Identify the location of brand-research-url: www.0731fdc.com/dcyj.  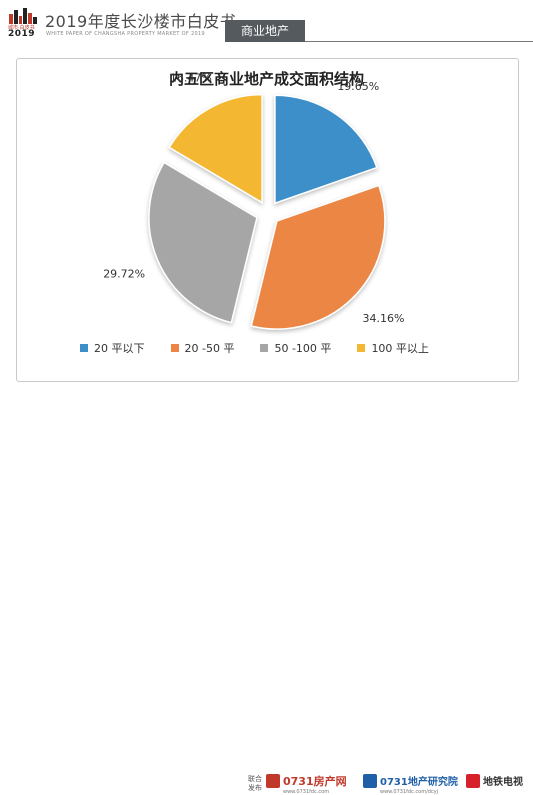
(409, 792).